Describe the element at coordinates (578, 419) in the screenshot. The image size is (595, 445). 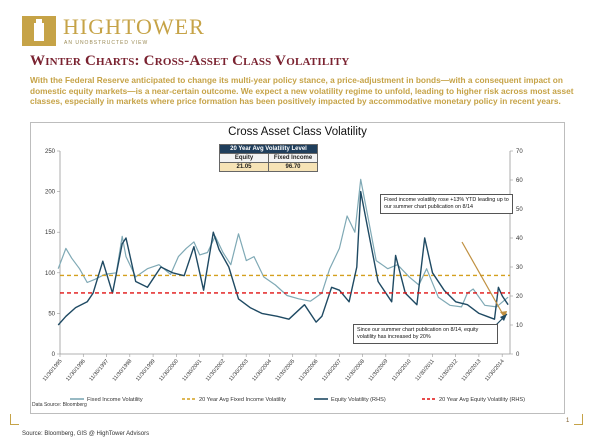
I see `corner-mark-right` at that location.